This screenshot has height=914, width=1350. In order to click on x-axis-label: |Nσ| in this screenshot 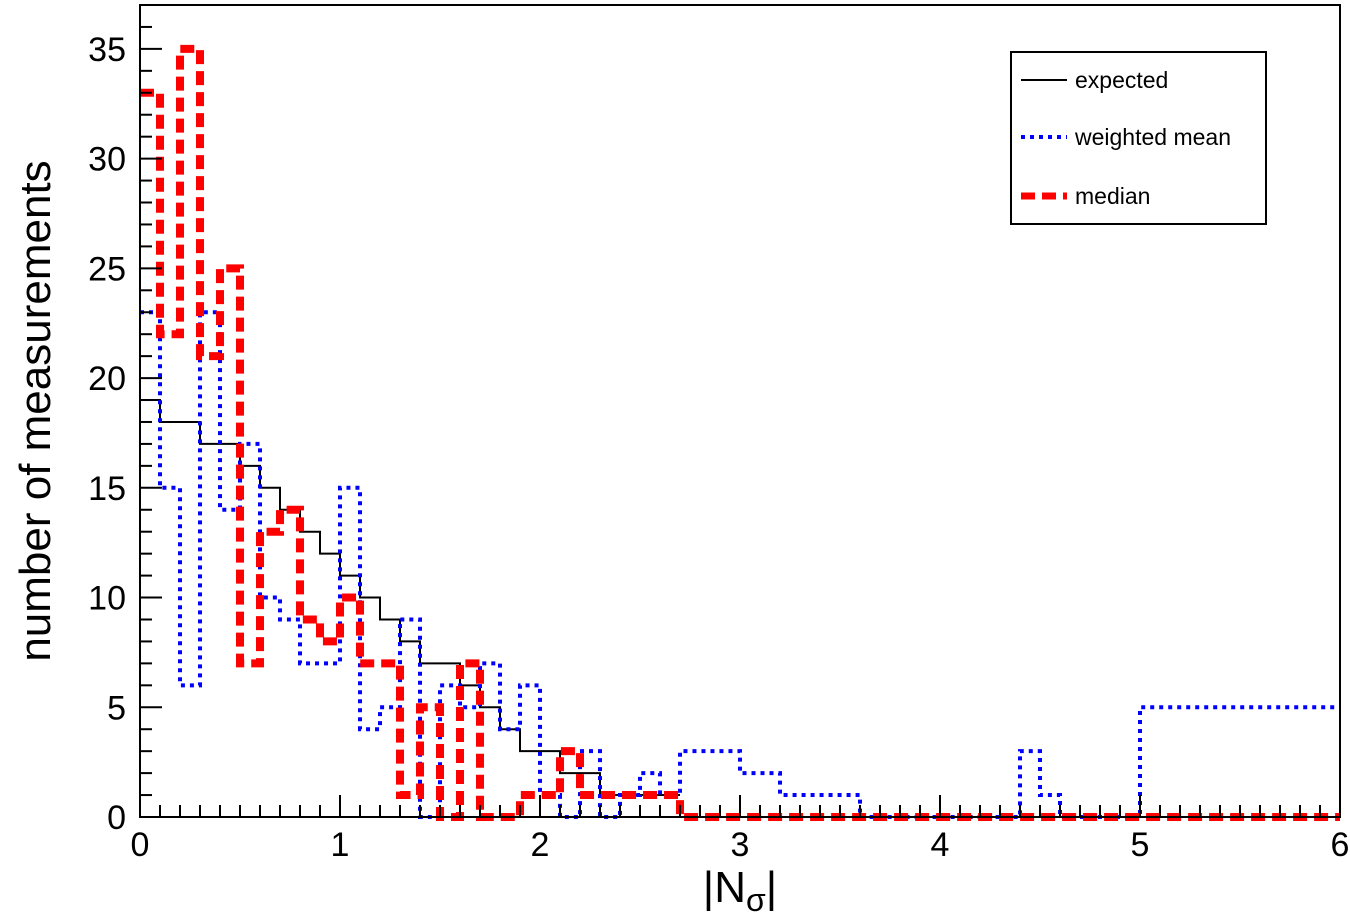, I will do `click(740, 888)`.